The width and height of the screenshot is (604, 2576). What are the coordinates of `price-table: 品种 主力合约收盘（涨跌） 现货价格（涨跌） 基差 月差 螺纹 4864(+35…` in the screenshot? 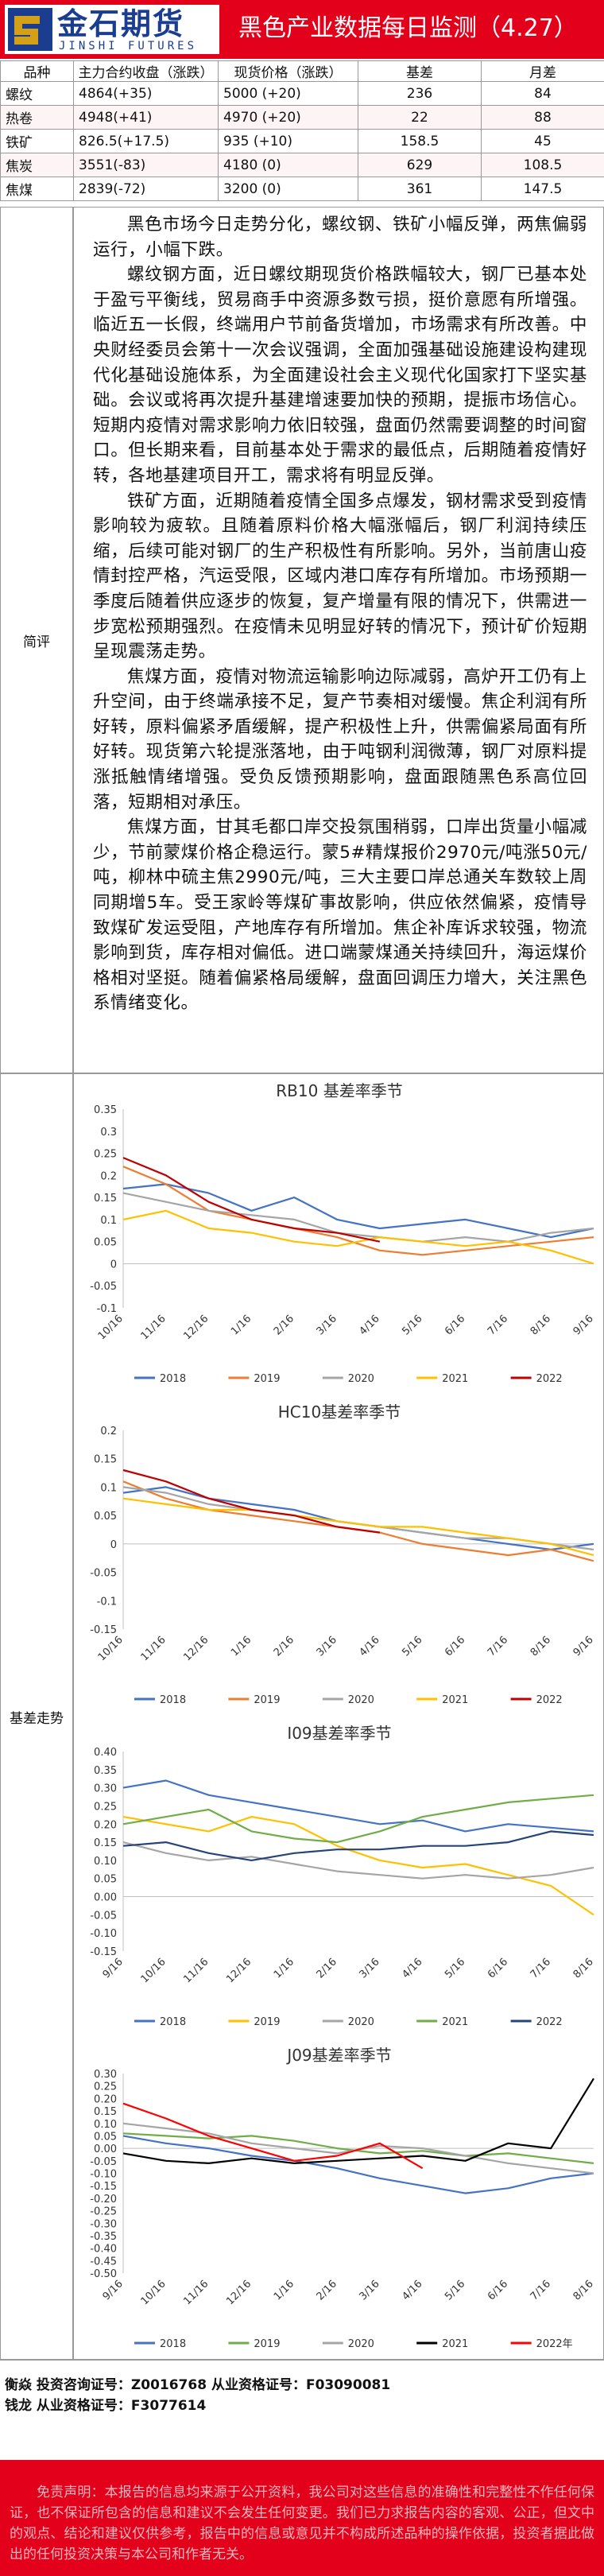 It's located at (302, 131).